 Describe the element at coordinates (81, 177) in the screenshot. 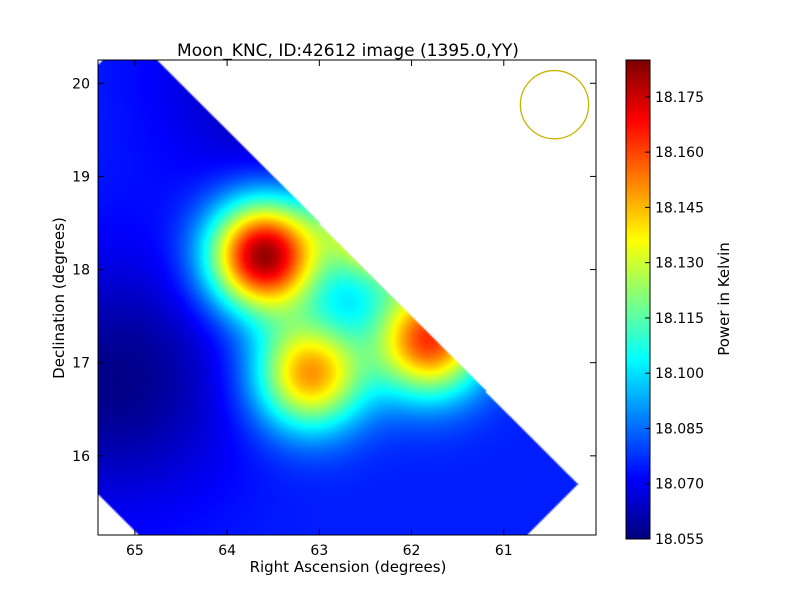

I see `y-tick-label: 19` at that location.